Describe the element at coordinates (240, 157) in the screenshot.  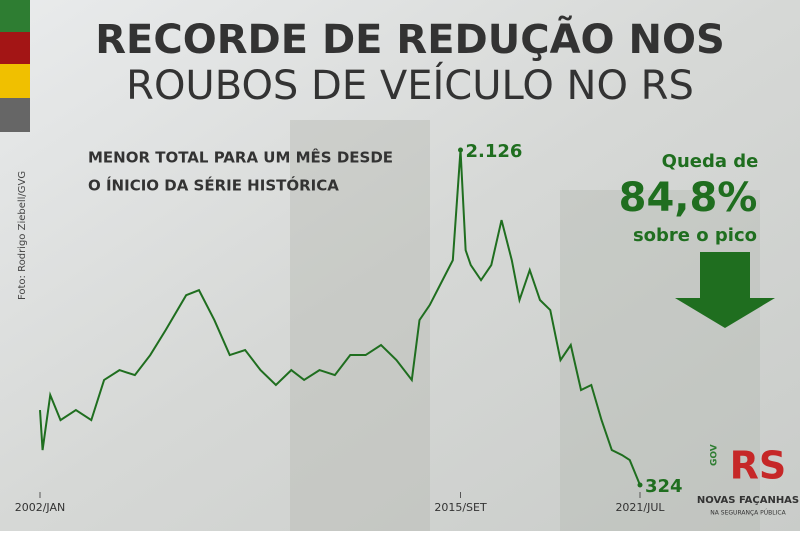
I see `subtitle: MENOR TOTAL PARA UM MÊS DESDE` at that location.